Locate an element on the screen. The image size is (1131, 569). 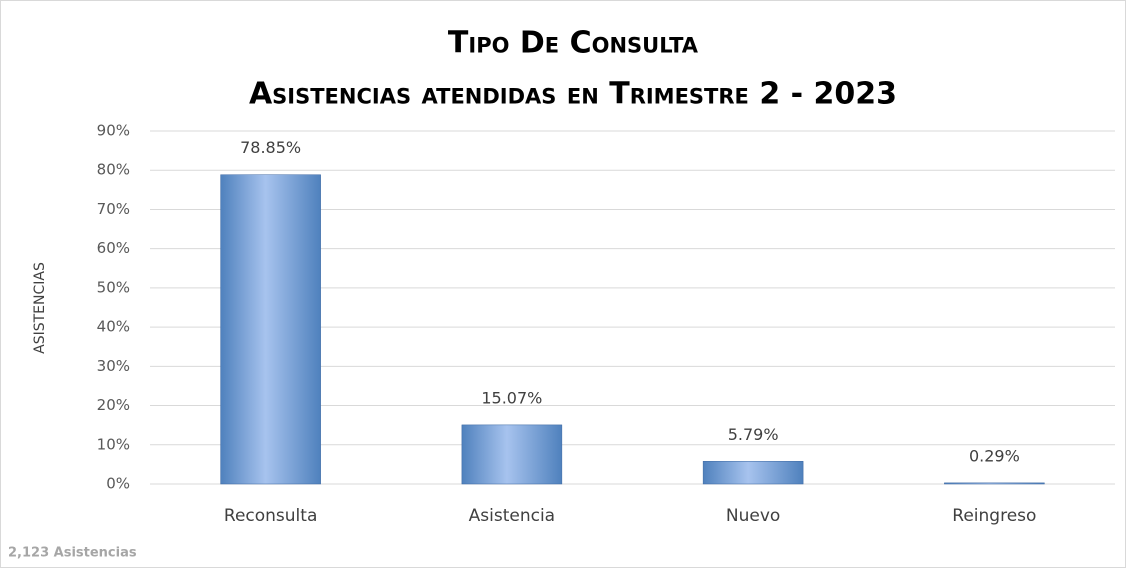
data-label: 5.79% is located at coordinates (753, 434).